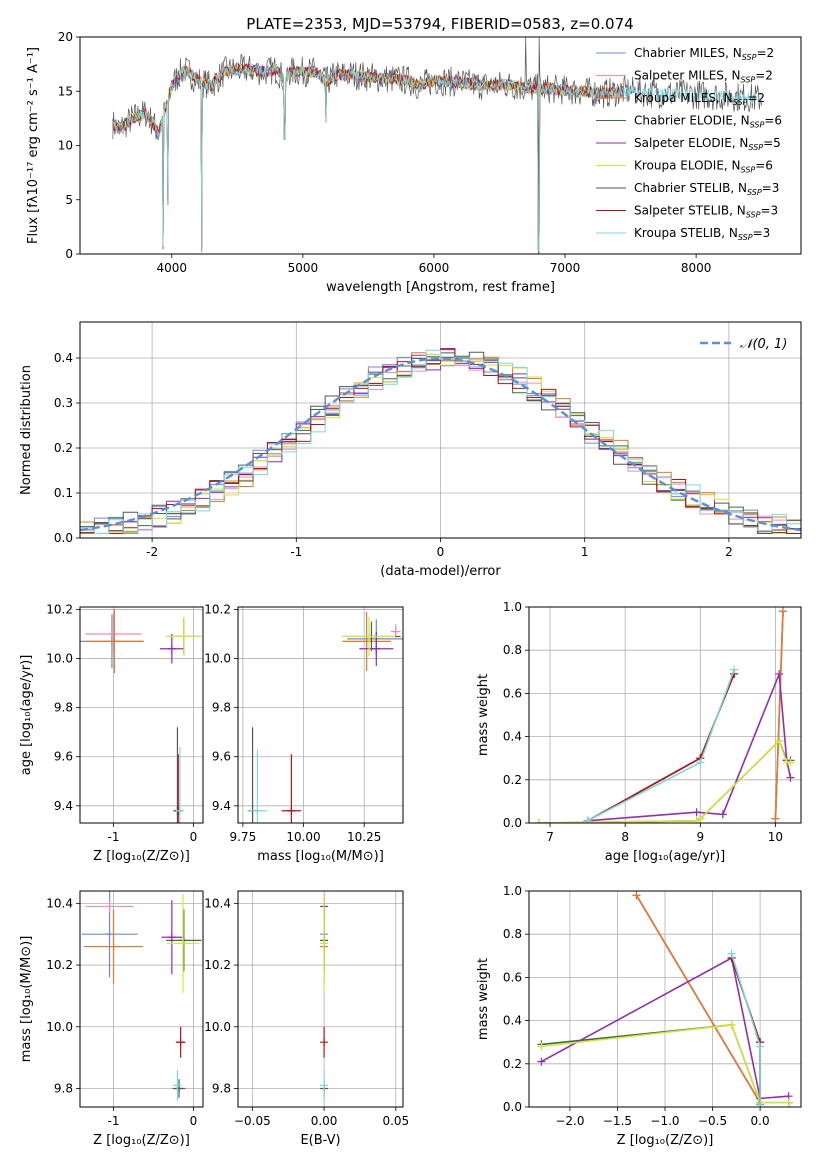 Image resolution: width=819 pixels, height=1170 pixels. Describe the element at coordinates (617, 1121) in the screenshot. I see `x-tick-label: −1.5` at that location.